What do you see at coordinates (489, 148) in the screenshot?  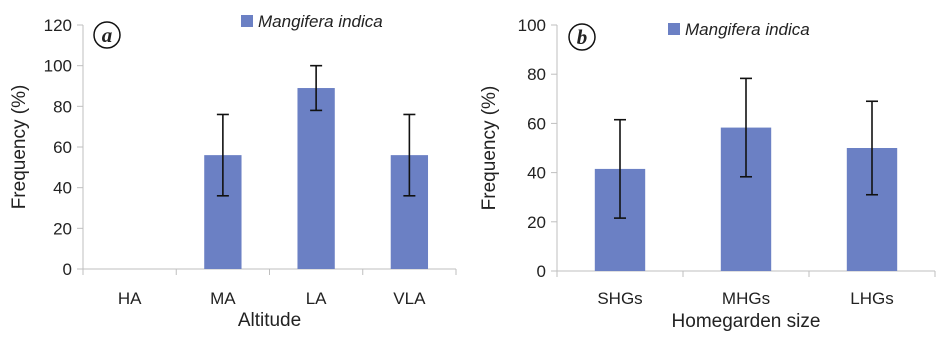 I see `chart-b-y-axis-title: Frequency (%)` at bounding box center [489, 148].